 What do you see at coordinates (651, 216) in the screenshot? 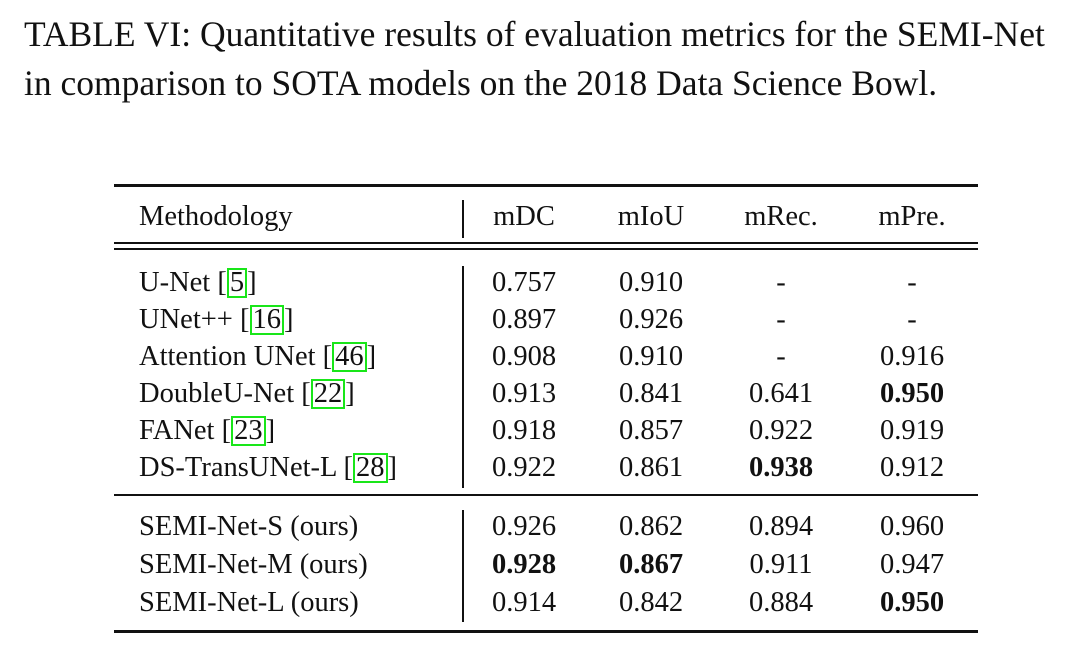
I see `header-miou: mIoU` at bounding box center [651, 216].